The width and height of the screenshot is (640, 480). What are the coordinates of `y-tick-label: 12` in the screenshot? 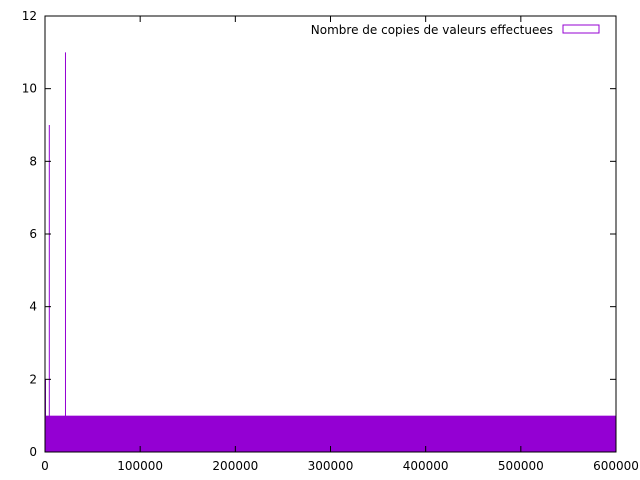 It's located at (29, 16).